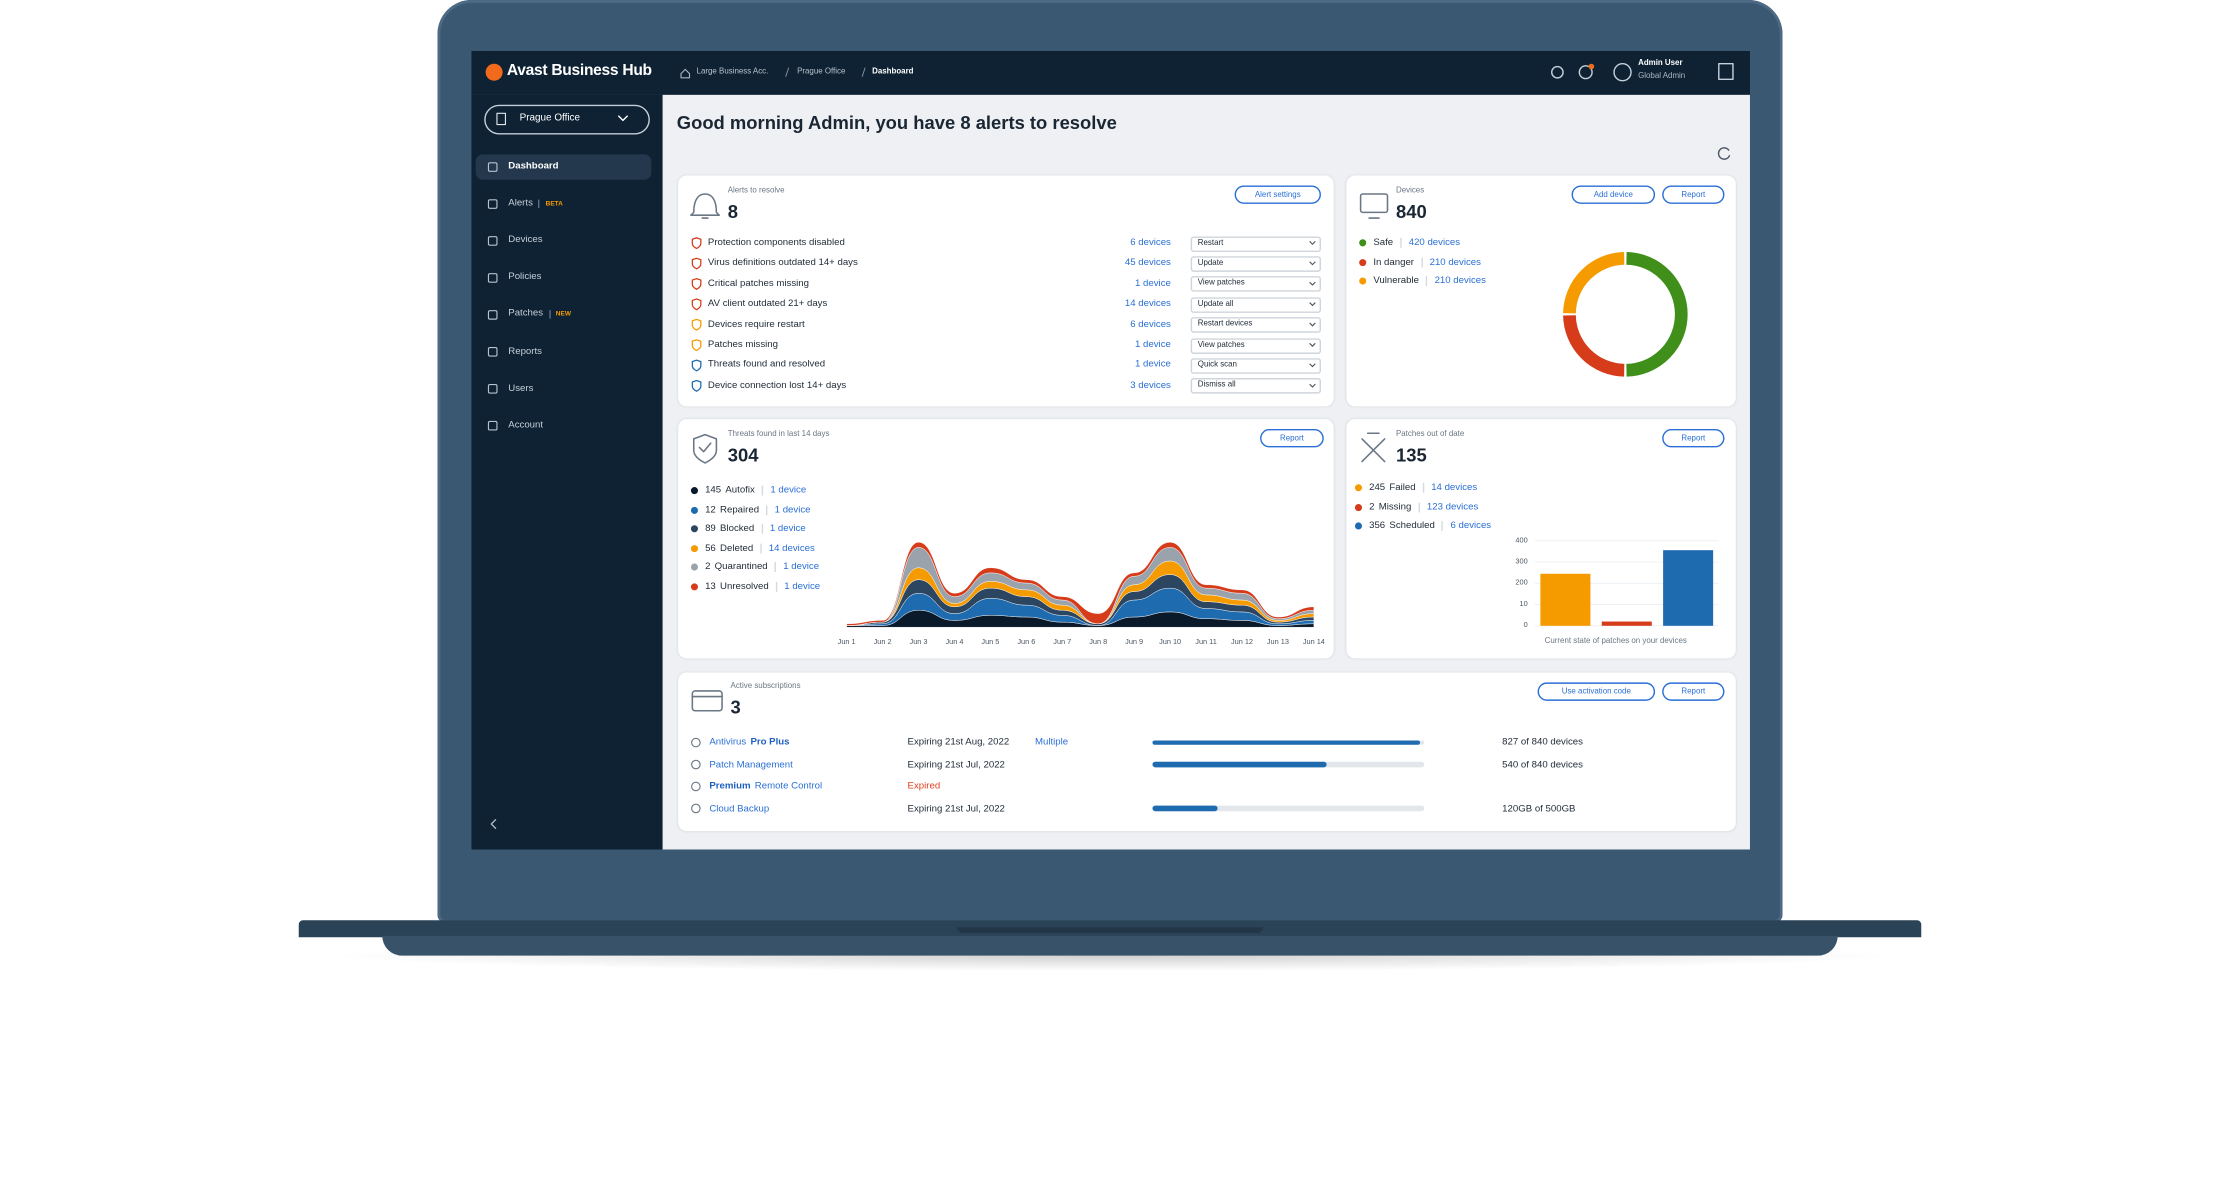 This screenshot has height=1200, width=2220. I want to click on add-device-button: Add device, so click(1613, 194).